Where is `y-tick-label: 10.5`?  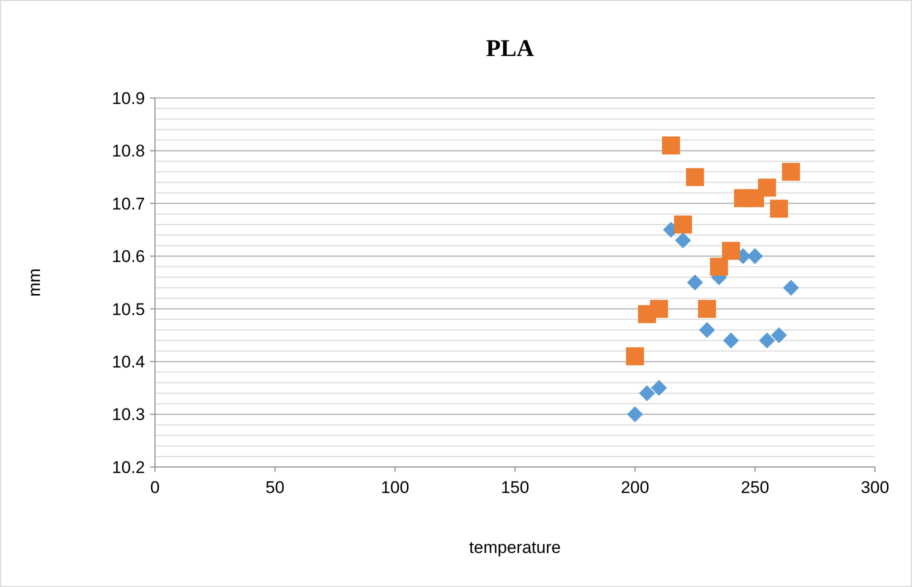 y-tick-label: 10.5 is located at coordinates (128, 309).